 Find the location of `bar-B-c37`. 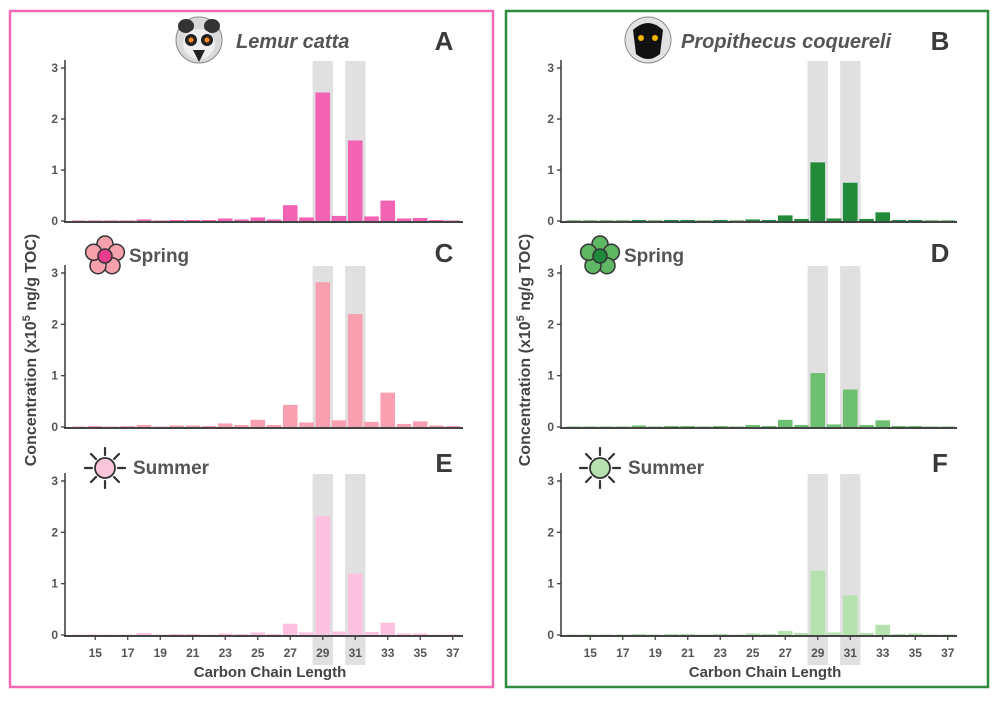

bar-B-c37 is located at coordinates (948, 220).